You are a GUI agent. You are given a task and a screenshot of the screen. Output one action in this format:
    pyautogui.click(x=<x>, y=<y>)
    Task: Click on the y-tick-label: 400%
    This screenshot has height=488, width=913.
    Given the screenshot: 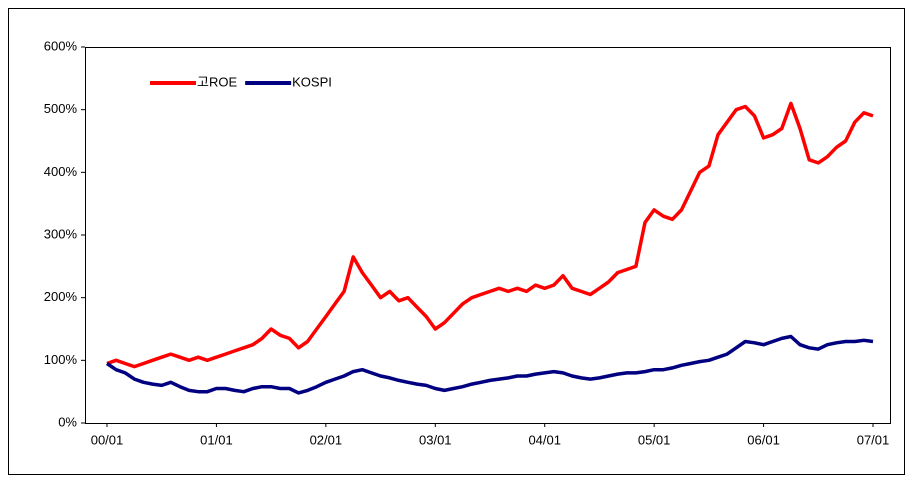 What is the action you would take?
    pyautogui.click(x=61, y=171)
    